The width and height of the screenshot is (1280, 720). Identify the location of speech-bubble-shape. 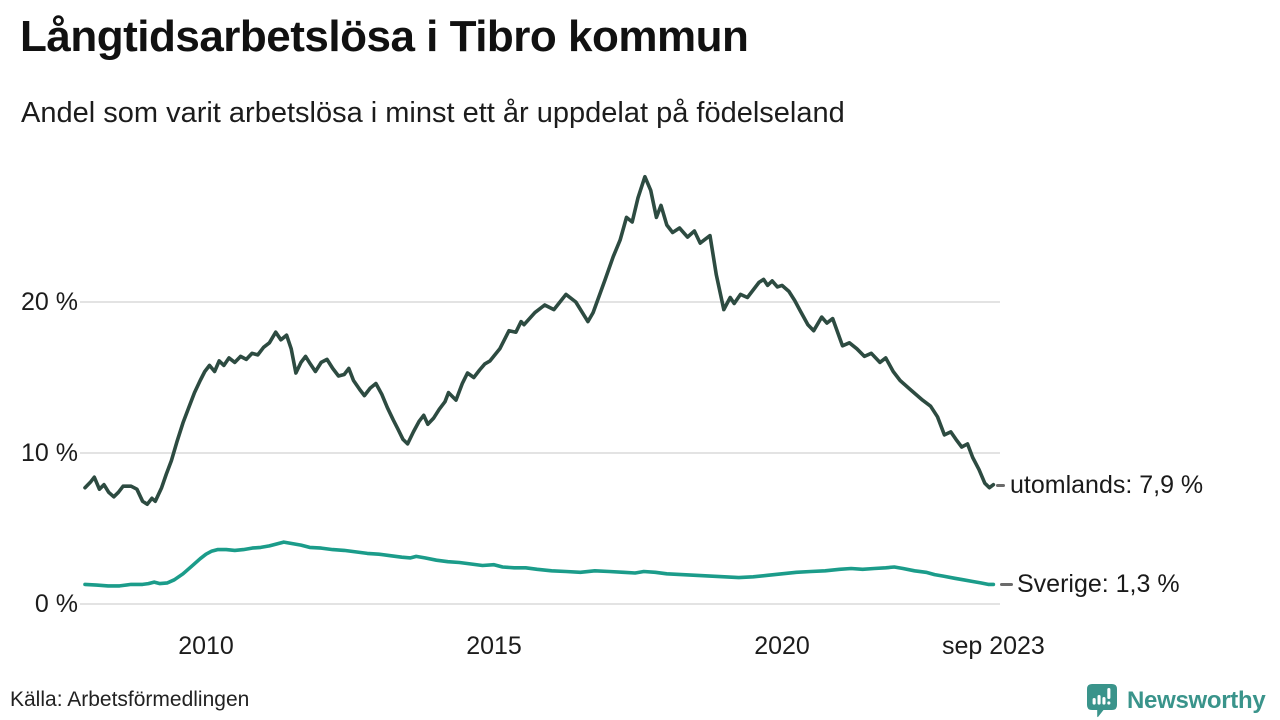
(1102, 701).